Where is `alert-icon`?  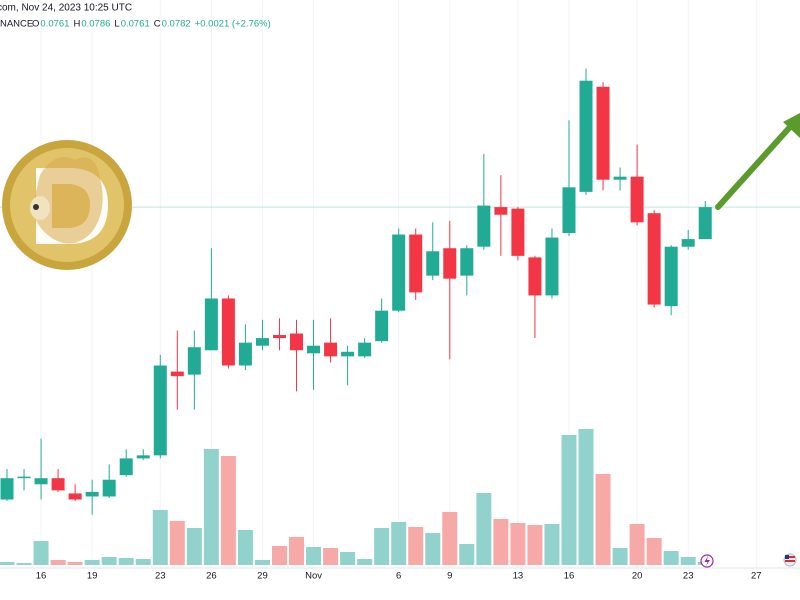 alert-icon is located at coordinates (707, 561).